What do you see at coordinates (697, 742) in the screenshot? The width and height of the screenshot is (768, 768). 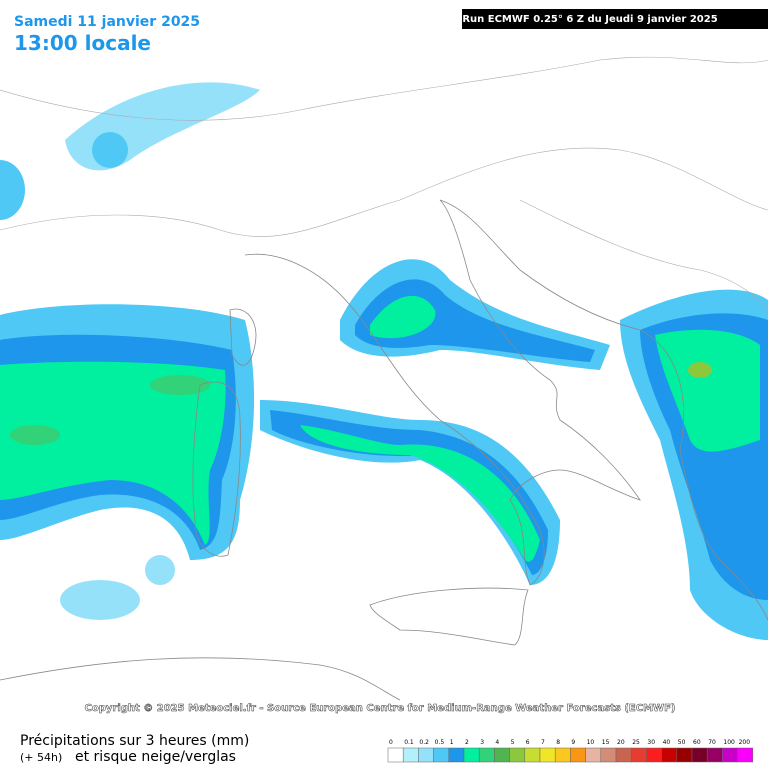 I see `scale-label: 60` at bounding box center [697, 742].